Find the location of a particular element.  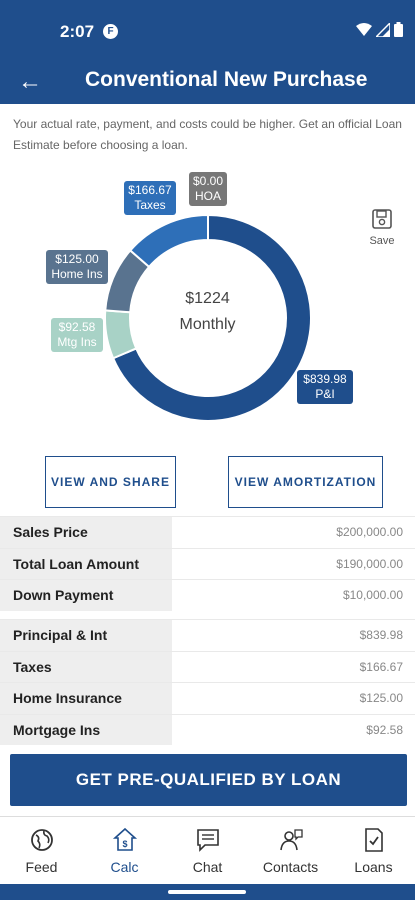

contacts-icon is located at coordinates (291, 840).